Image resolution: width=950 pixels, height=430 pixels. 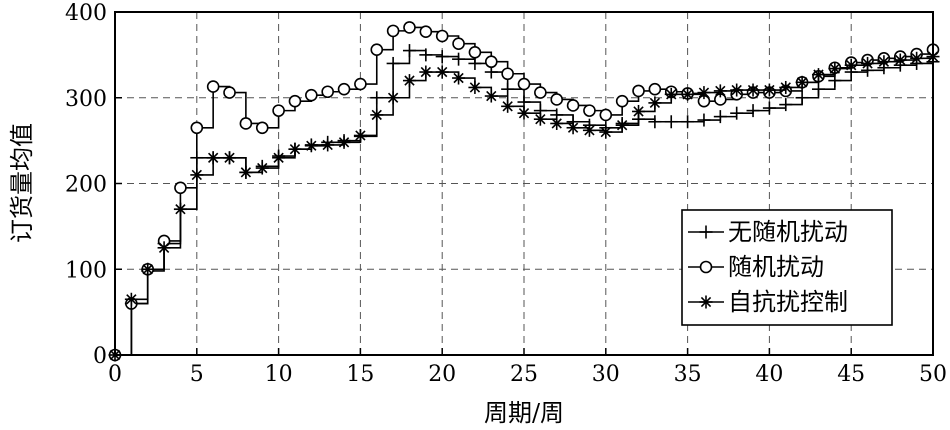 What do you see at coordinates (606, 374) in the screenshot?
I see `x-tick-label: 30` at bounding box center [606, 374].